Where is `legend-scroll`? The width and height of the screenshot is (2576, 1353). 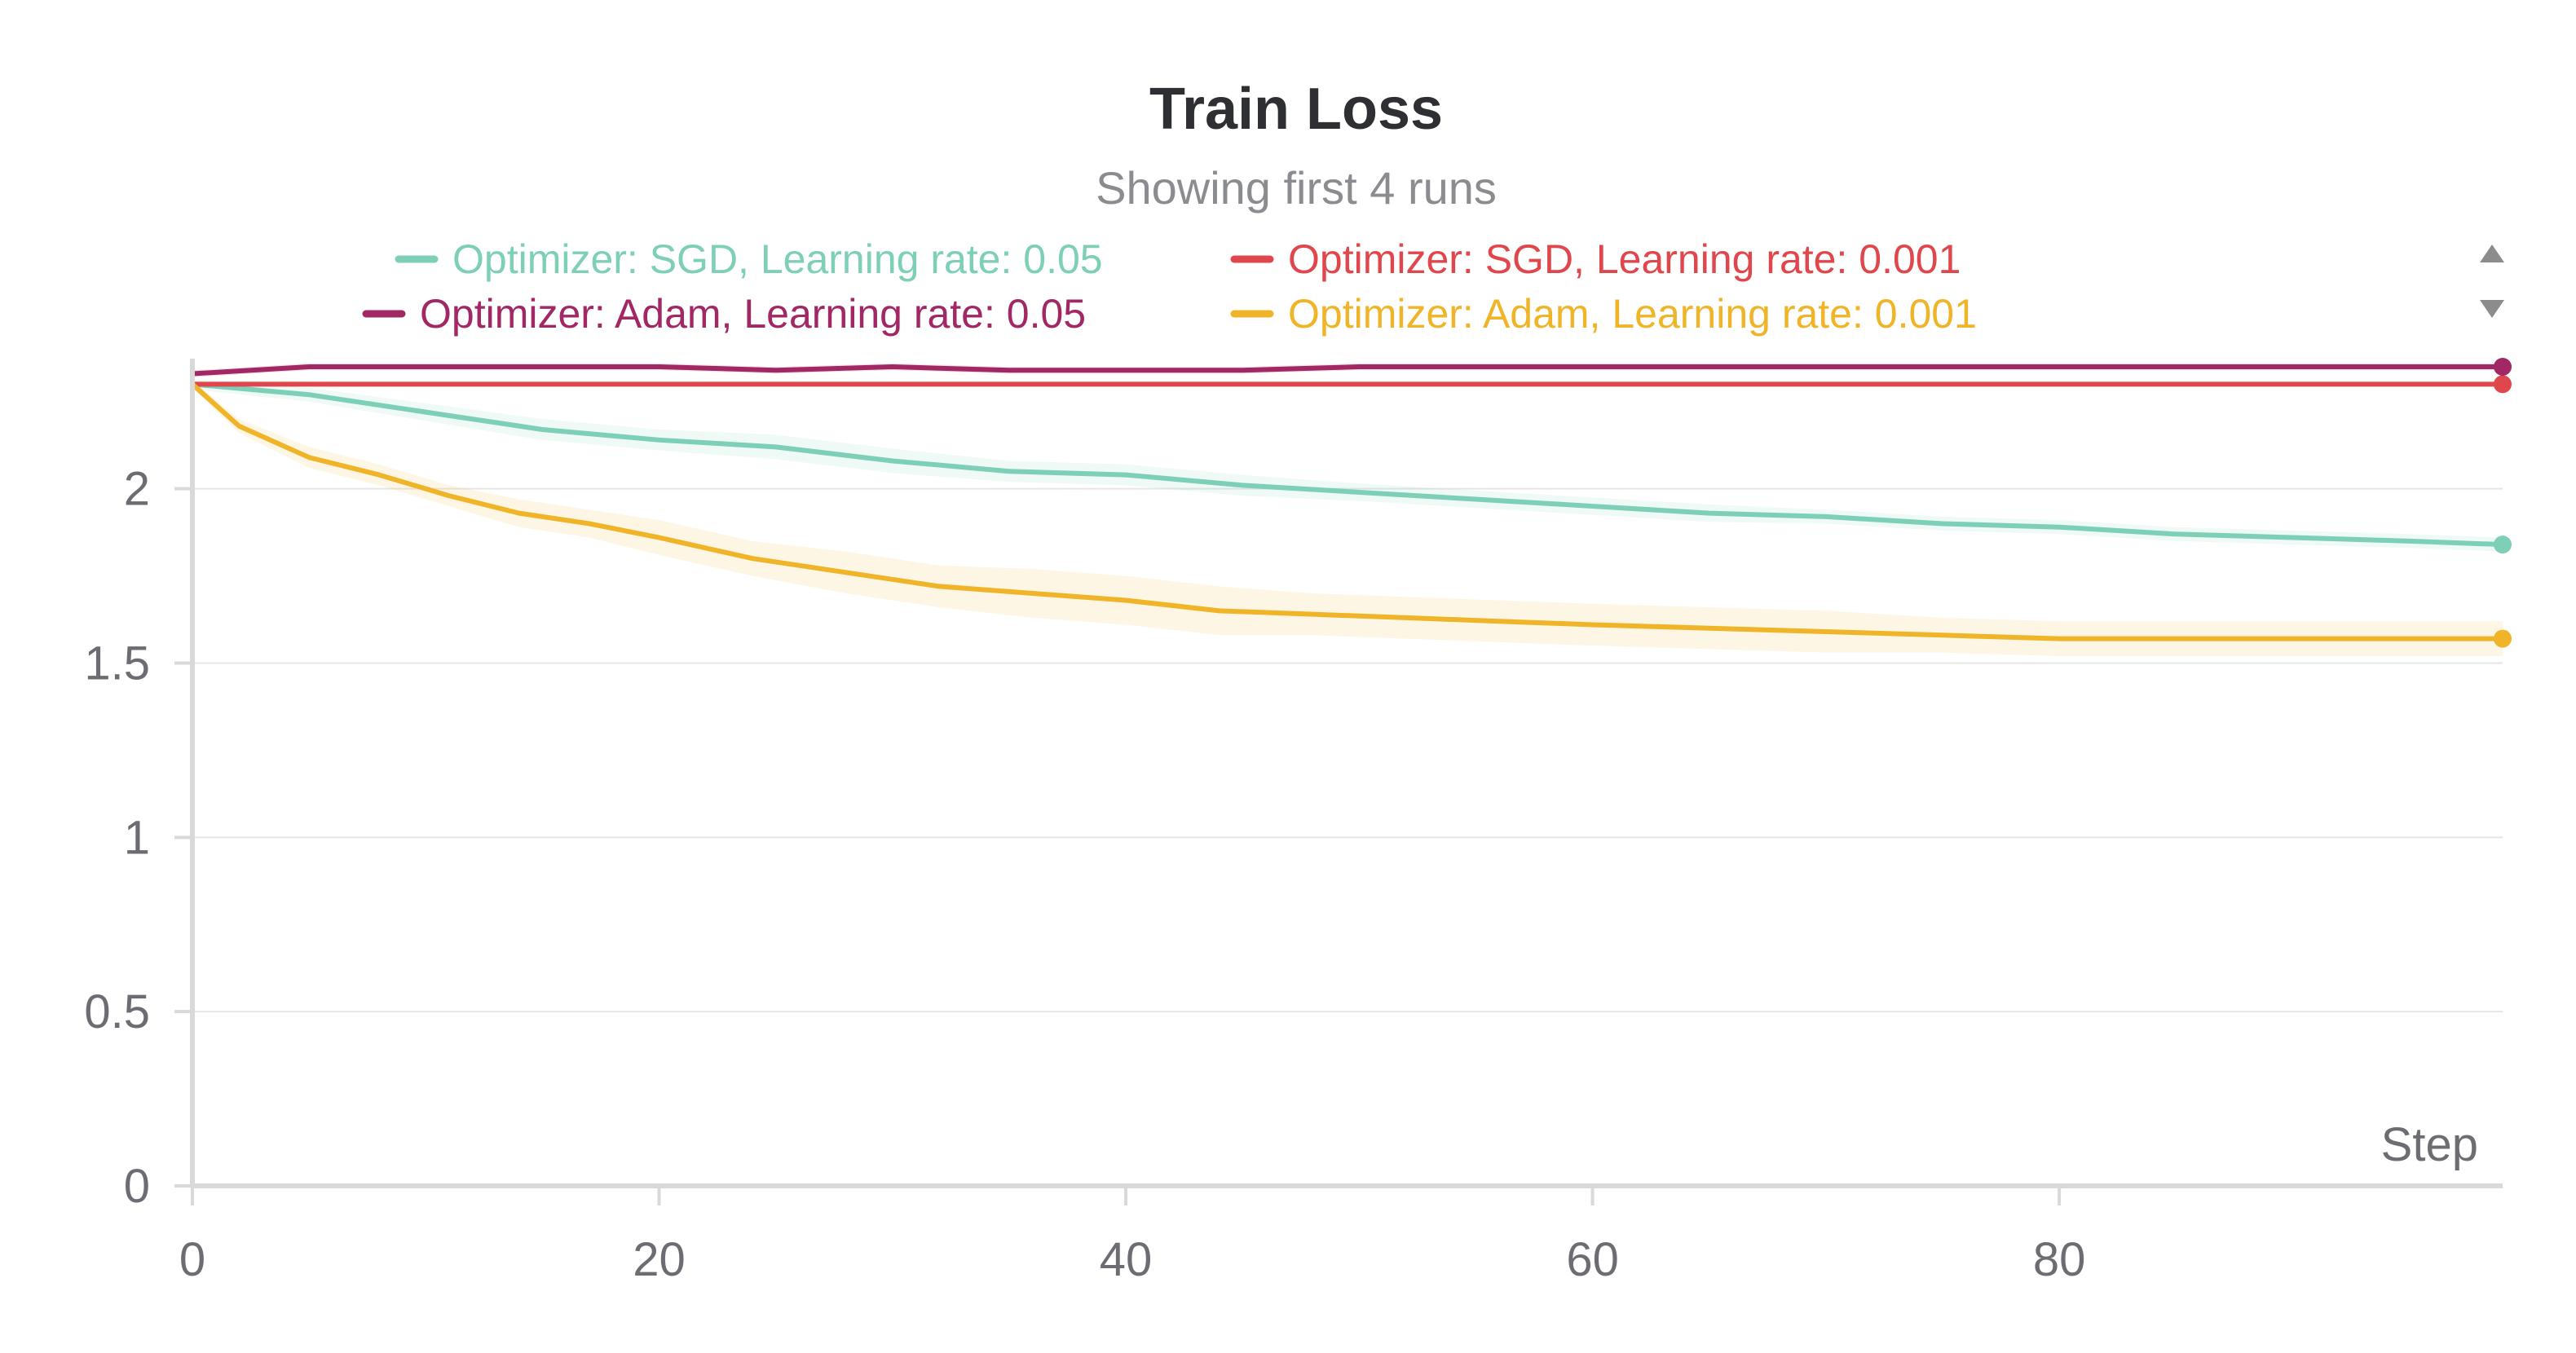 legend-scroll is located at coordinates (2492, 281).